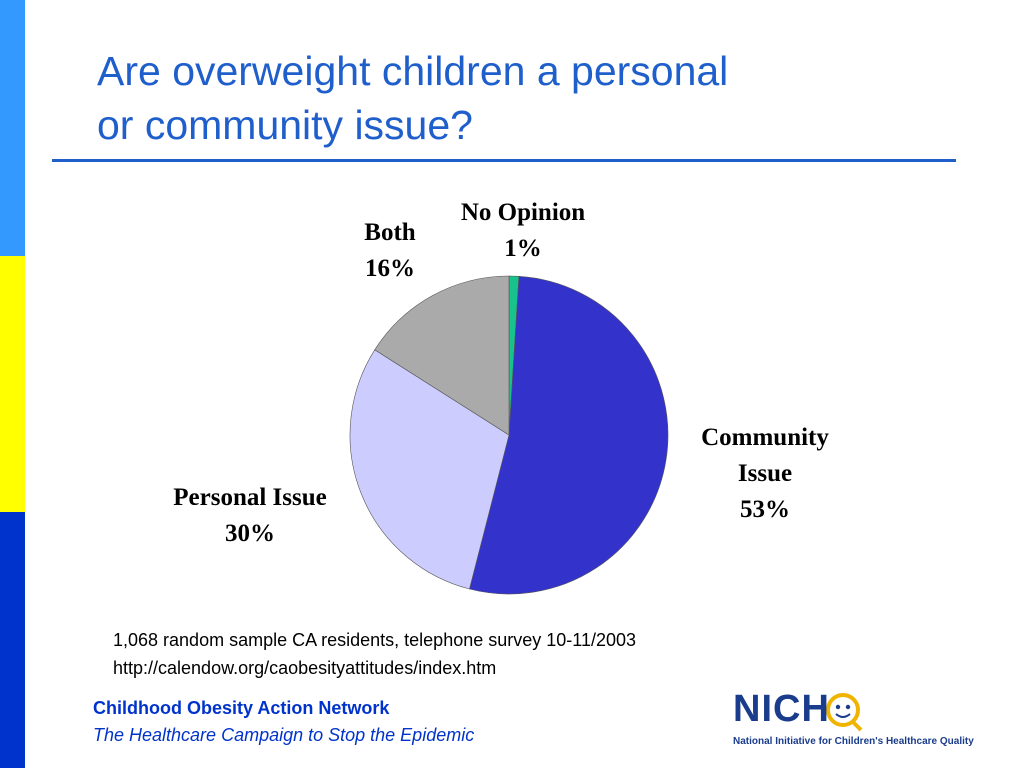  What do you see at coordinates (504, 160) in the screenshot?
I see `title-divider` at bounding box center [504, 160].